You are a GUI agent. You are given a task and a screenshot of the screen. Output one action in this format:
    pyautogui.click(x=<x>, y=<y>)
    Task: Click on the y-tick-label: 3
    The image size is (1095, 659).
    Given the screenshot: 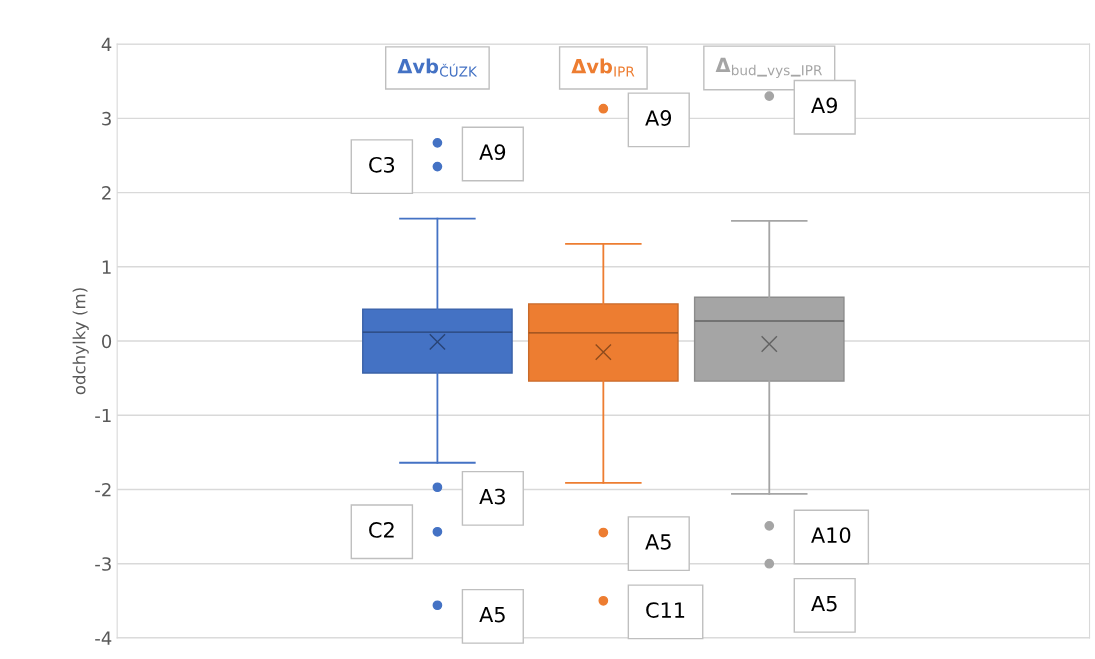 What is the action you would take?
    pyautogui.click(x=106, y=118)
    